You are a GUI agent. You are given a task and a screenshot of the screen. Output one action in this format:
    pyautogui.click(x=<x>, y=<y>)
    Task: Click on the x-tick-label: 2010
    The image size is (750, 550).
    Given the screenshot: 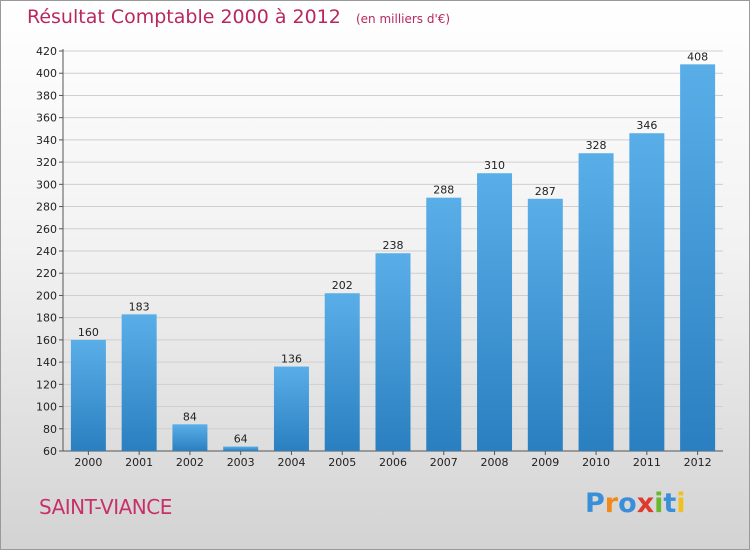 What is the action you would take?
    pyautogui.click(x=596, y=462)
    